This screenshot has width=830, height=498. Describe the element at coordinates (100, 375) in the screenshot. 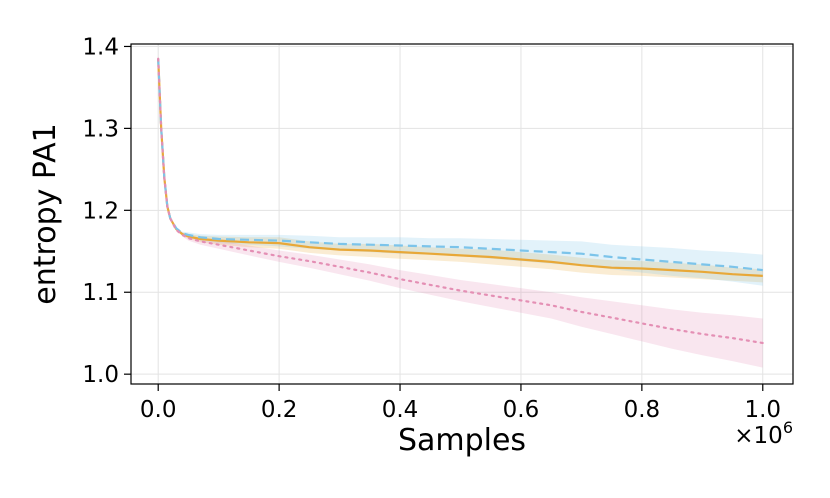

I see `y-tick-label: 1.0` at that location.